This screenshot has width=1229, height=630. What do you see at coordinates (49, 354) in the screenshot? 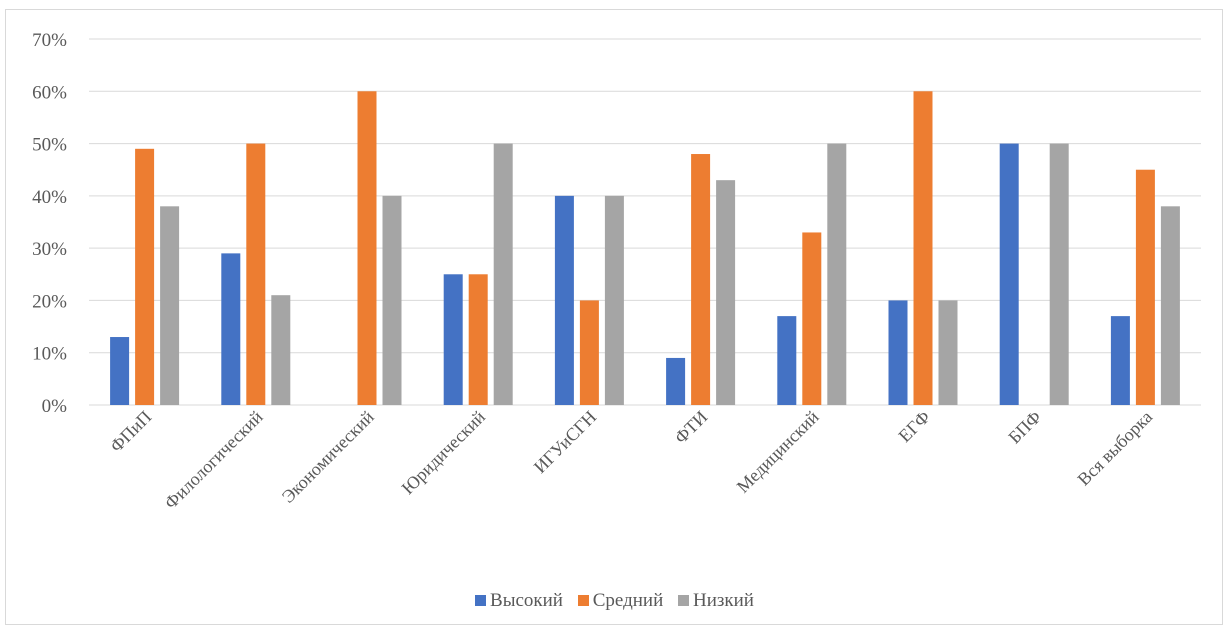
I see `y-tick-label: 10%` at bounding box center [49, 354].